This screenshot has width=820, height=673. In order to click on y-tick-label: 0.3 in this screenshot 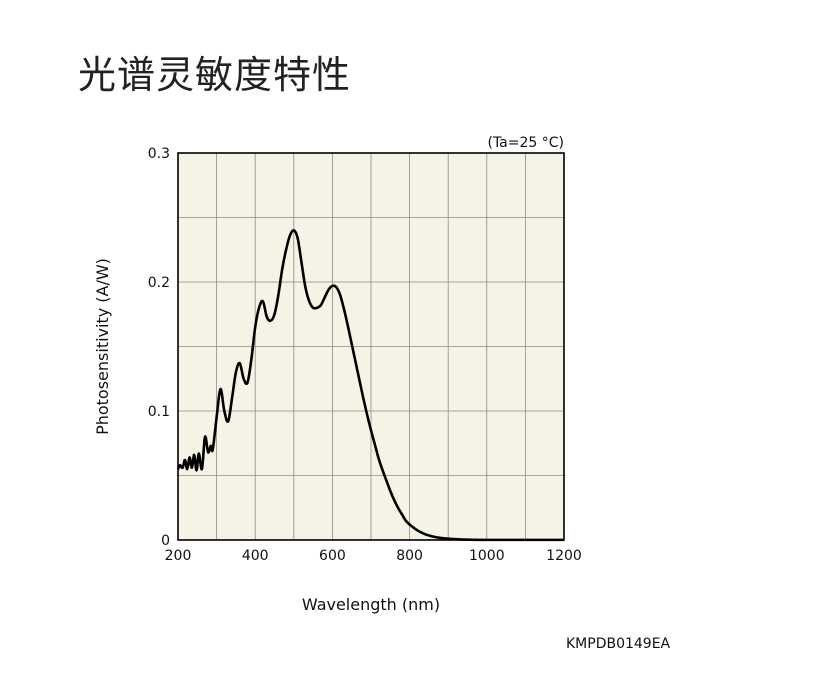, I will do `click(159, 154)`.